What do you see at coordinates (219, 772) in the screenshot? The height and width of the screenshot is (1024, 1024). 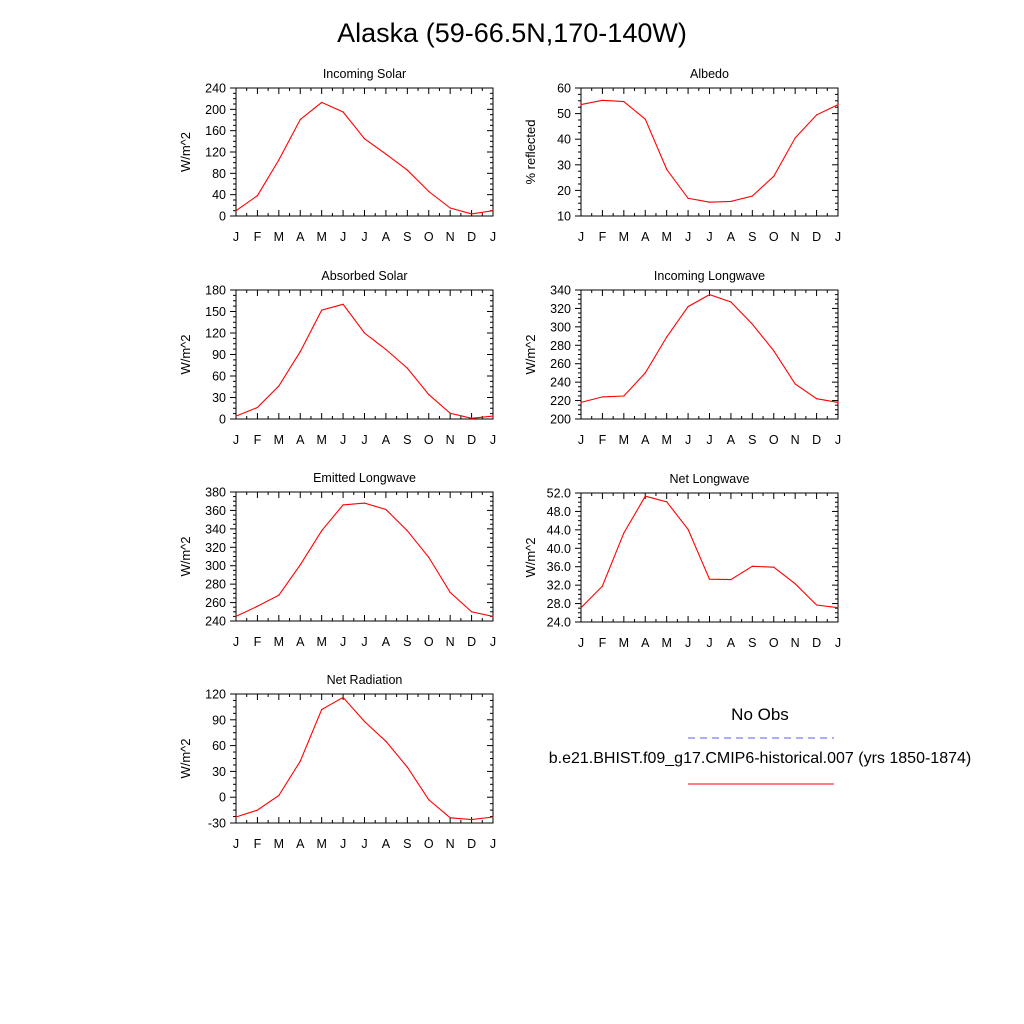 I see `y-tick-label: 30` at bounding box center [219, 772].